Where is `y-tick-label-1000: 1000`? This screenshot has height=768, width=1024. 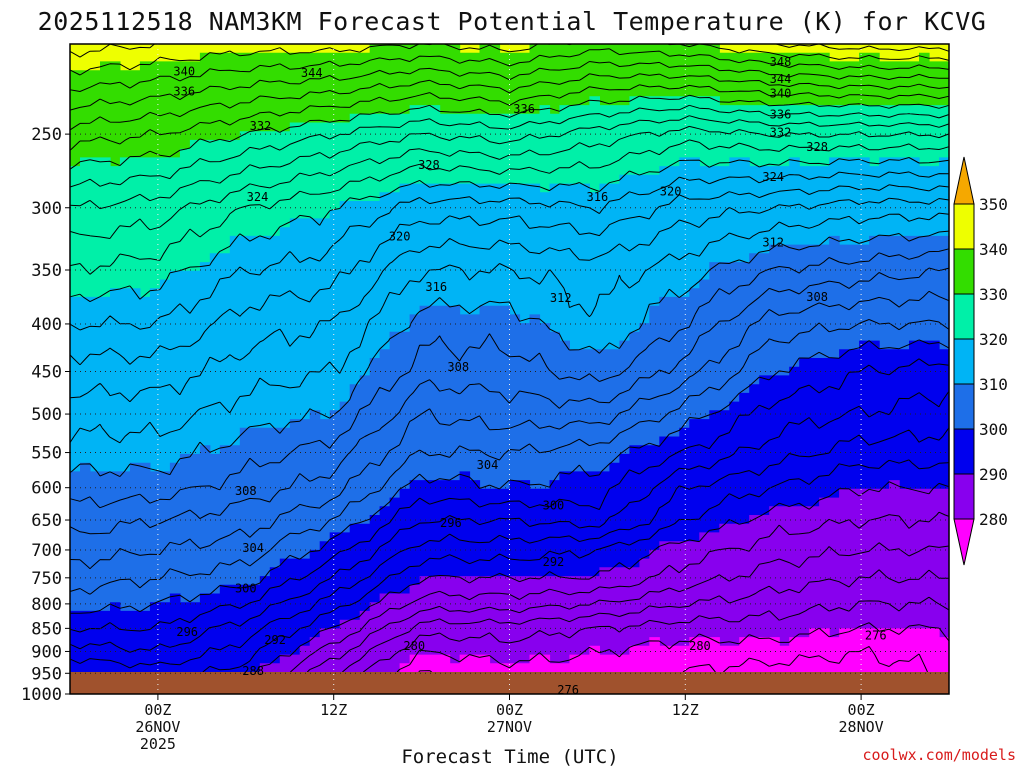
y-tick-label-1000: 1000 is located at coordinates (41, 695).